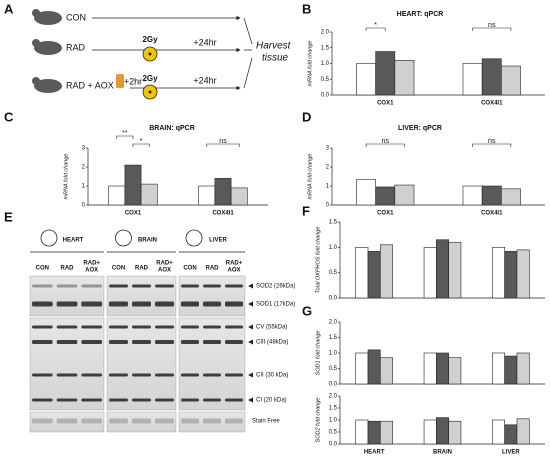 The width and height of the screenshot is (550, 459). What do you see at coordinates (194, 238) in the screenshot?
I see `tissue-icon` at bounding box center [194, 238].